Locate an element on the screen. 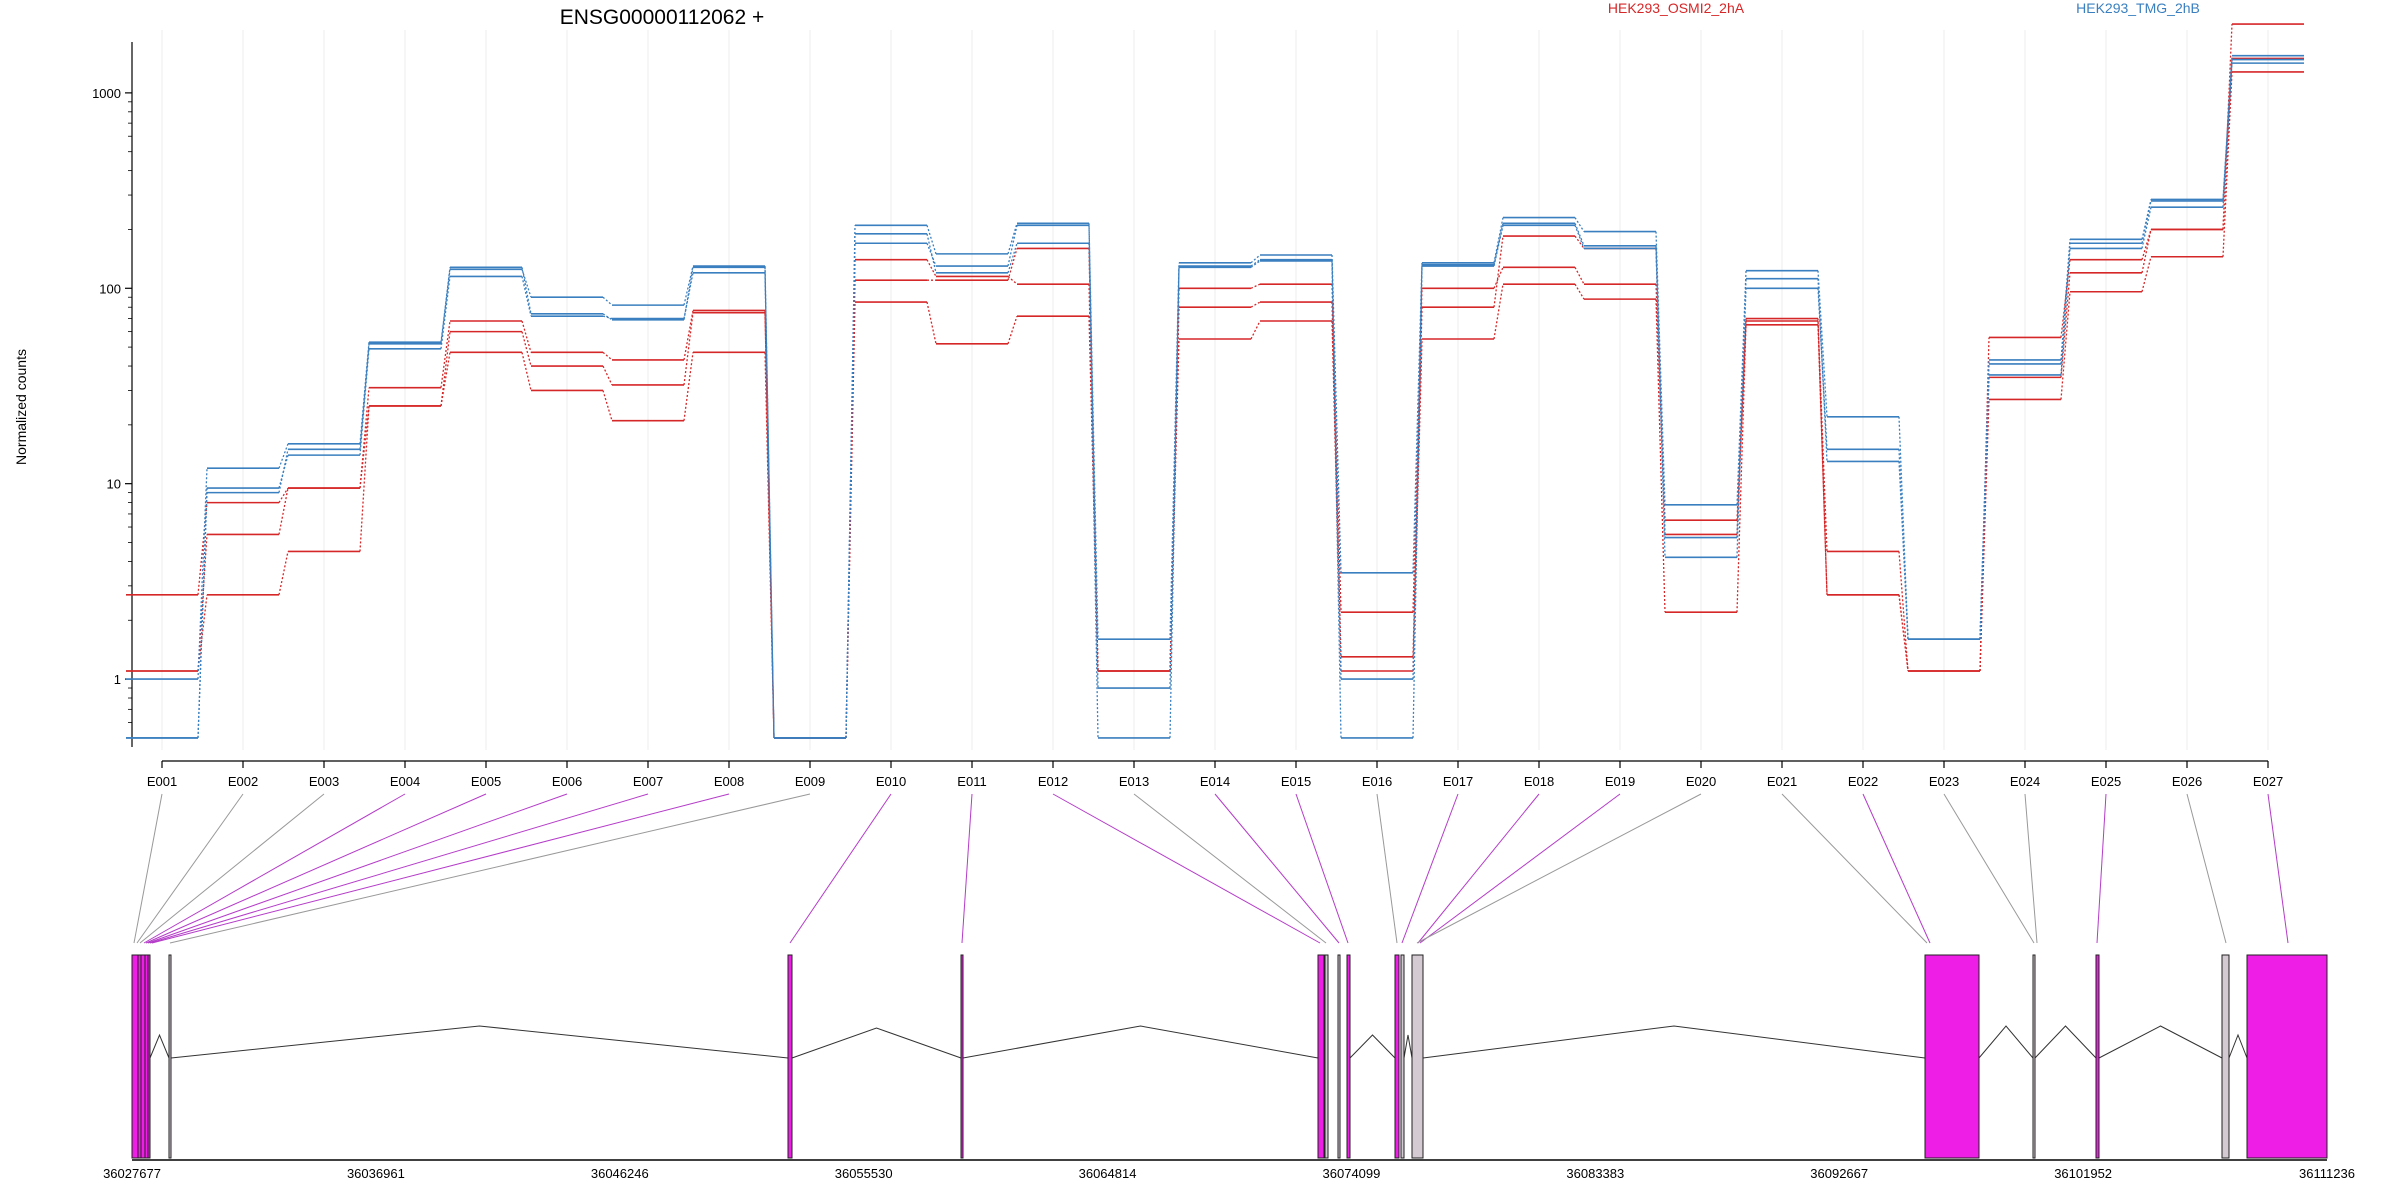 This screenshot has width=2400, height=1200. exon-connector-E016 is located at coordinates (1387, 868).